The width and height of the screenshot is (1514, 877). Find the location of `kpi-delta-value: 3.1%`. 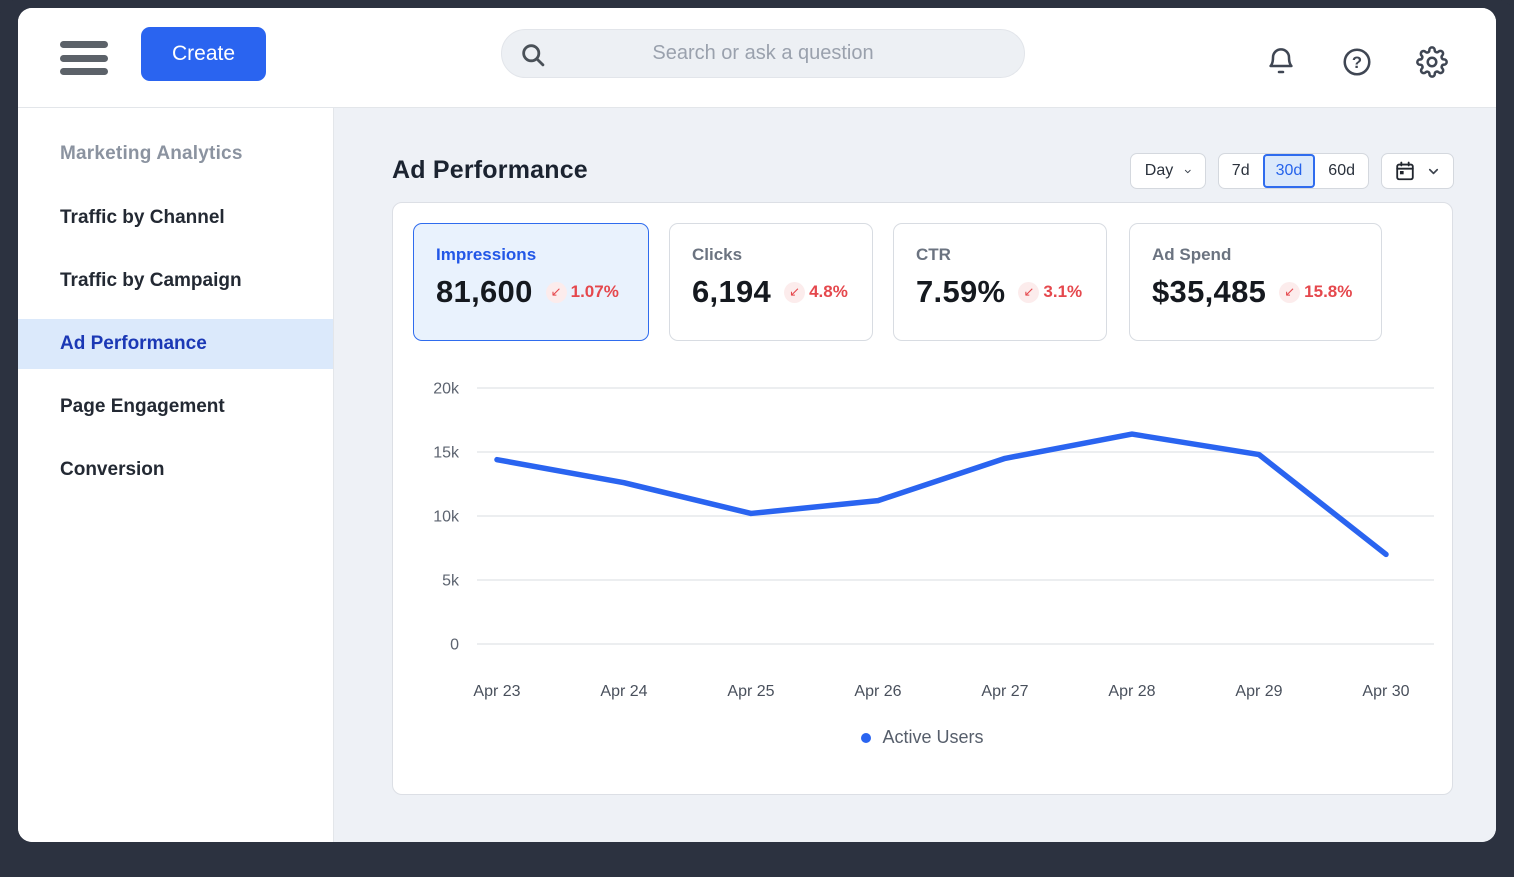

kpi-delta-value: 3.1% is located at coordinates (1063, 291).